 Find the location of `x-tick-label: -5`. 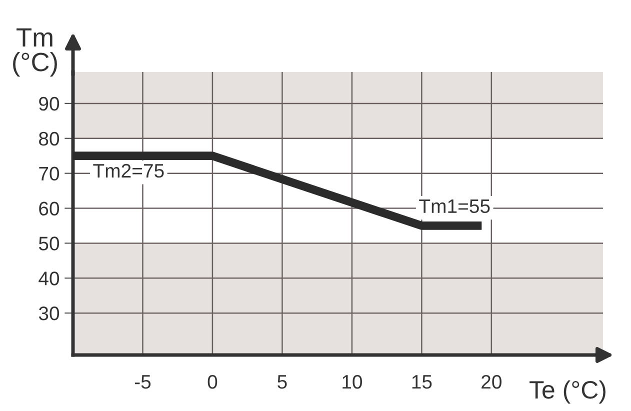

x-tick-label: -5 is located at coordinates (142, 382).